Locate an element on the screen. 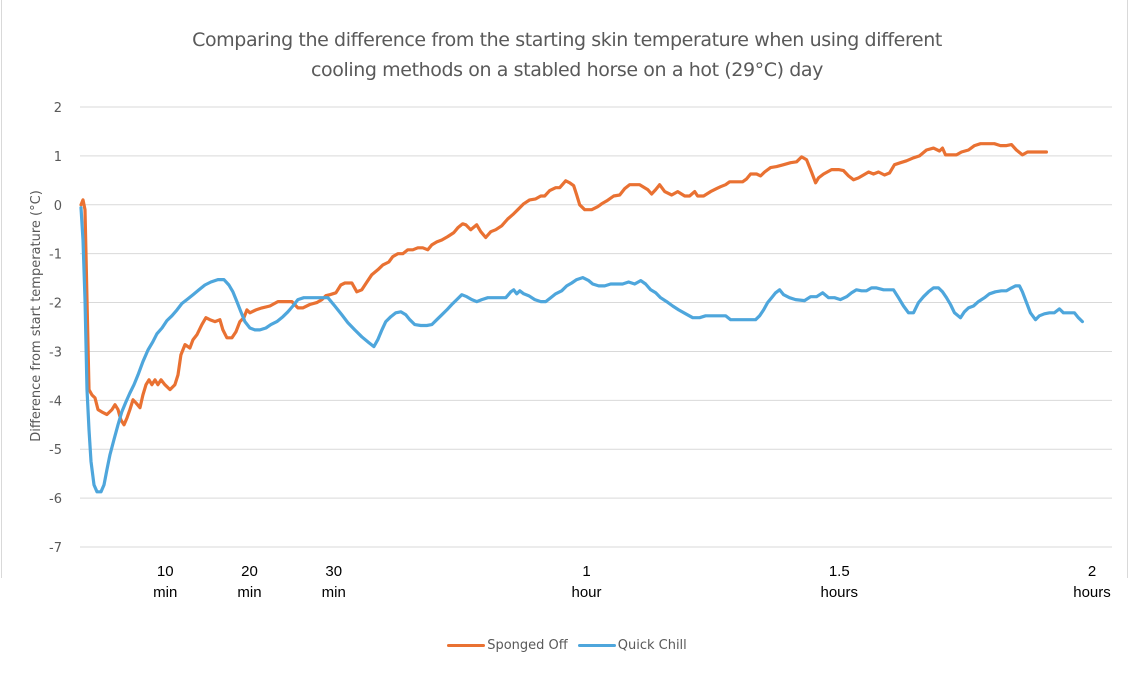 The height and width of the screenshot is (698, 1134). y-tick-label: 2 is located at coordinates (58, 108).